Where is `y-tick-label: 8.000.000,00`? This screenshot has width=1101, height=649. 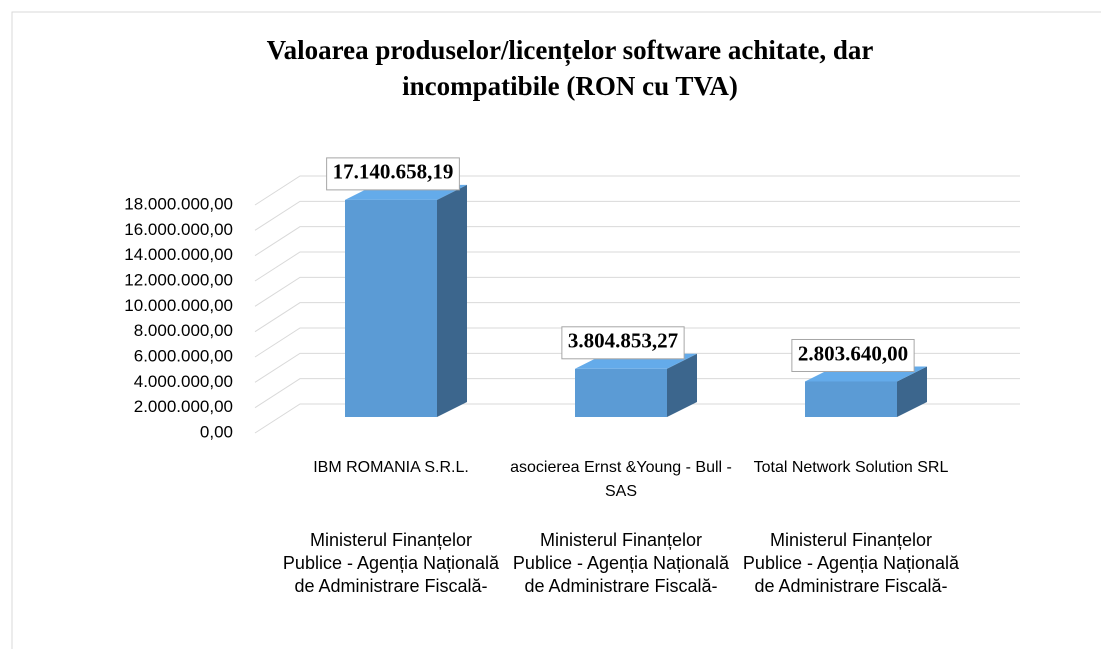
y-tick-label: 8.000.000,00 is located at coordinates (183, 330).